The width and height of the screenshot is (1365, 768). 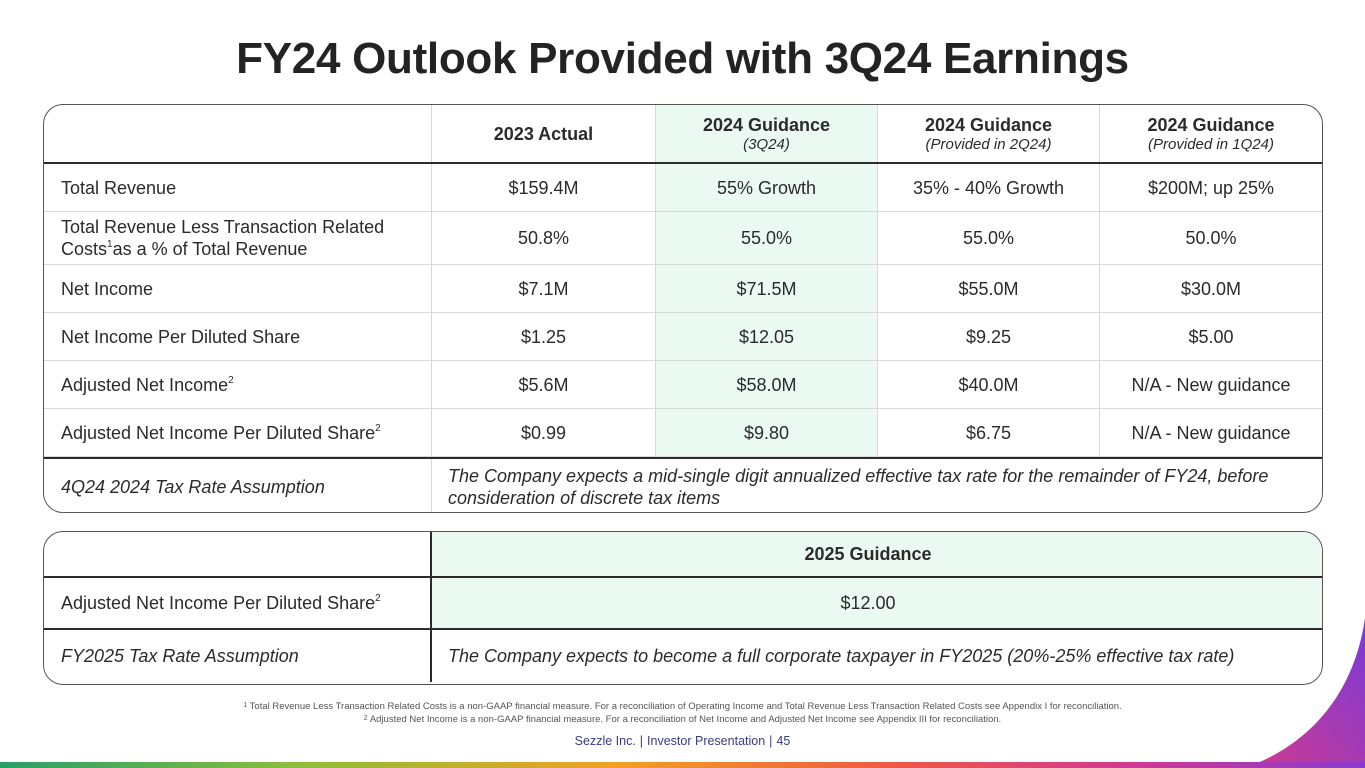 I want to click on footer-company: Sezzle Inc., so click(x=605, y=741).